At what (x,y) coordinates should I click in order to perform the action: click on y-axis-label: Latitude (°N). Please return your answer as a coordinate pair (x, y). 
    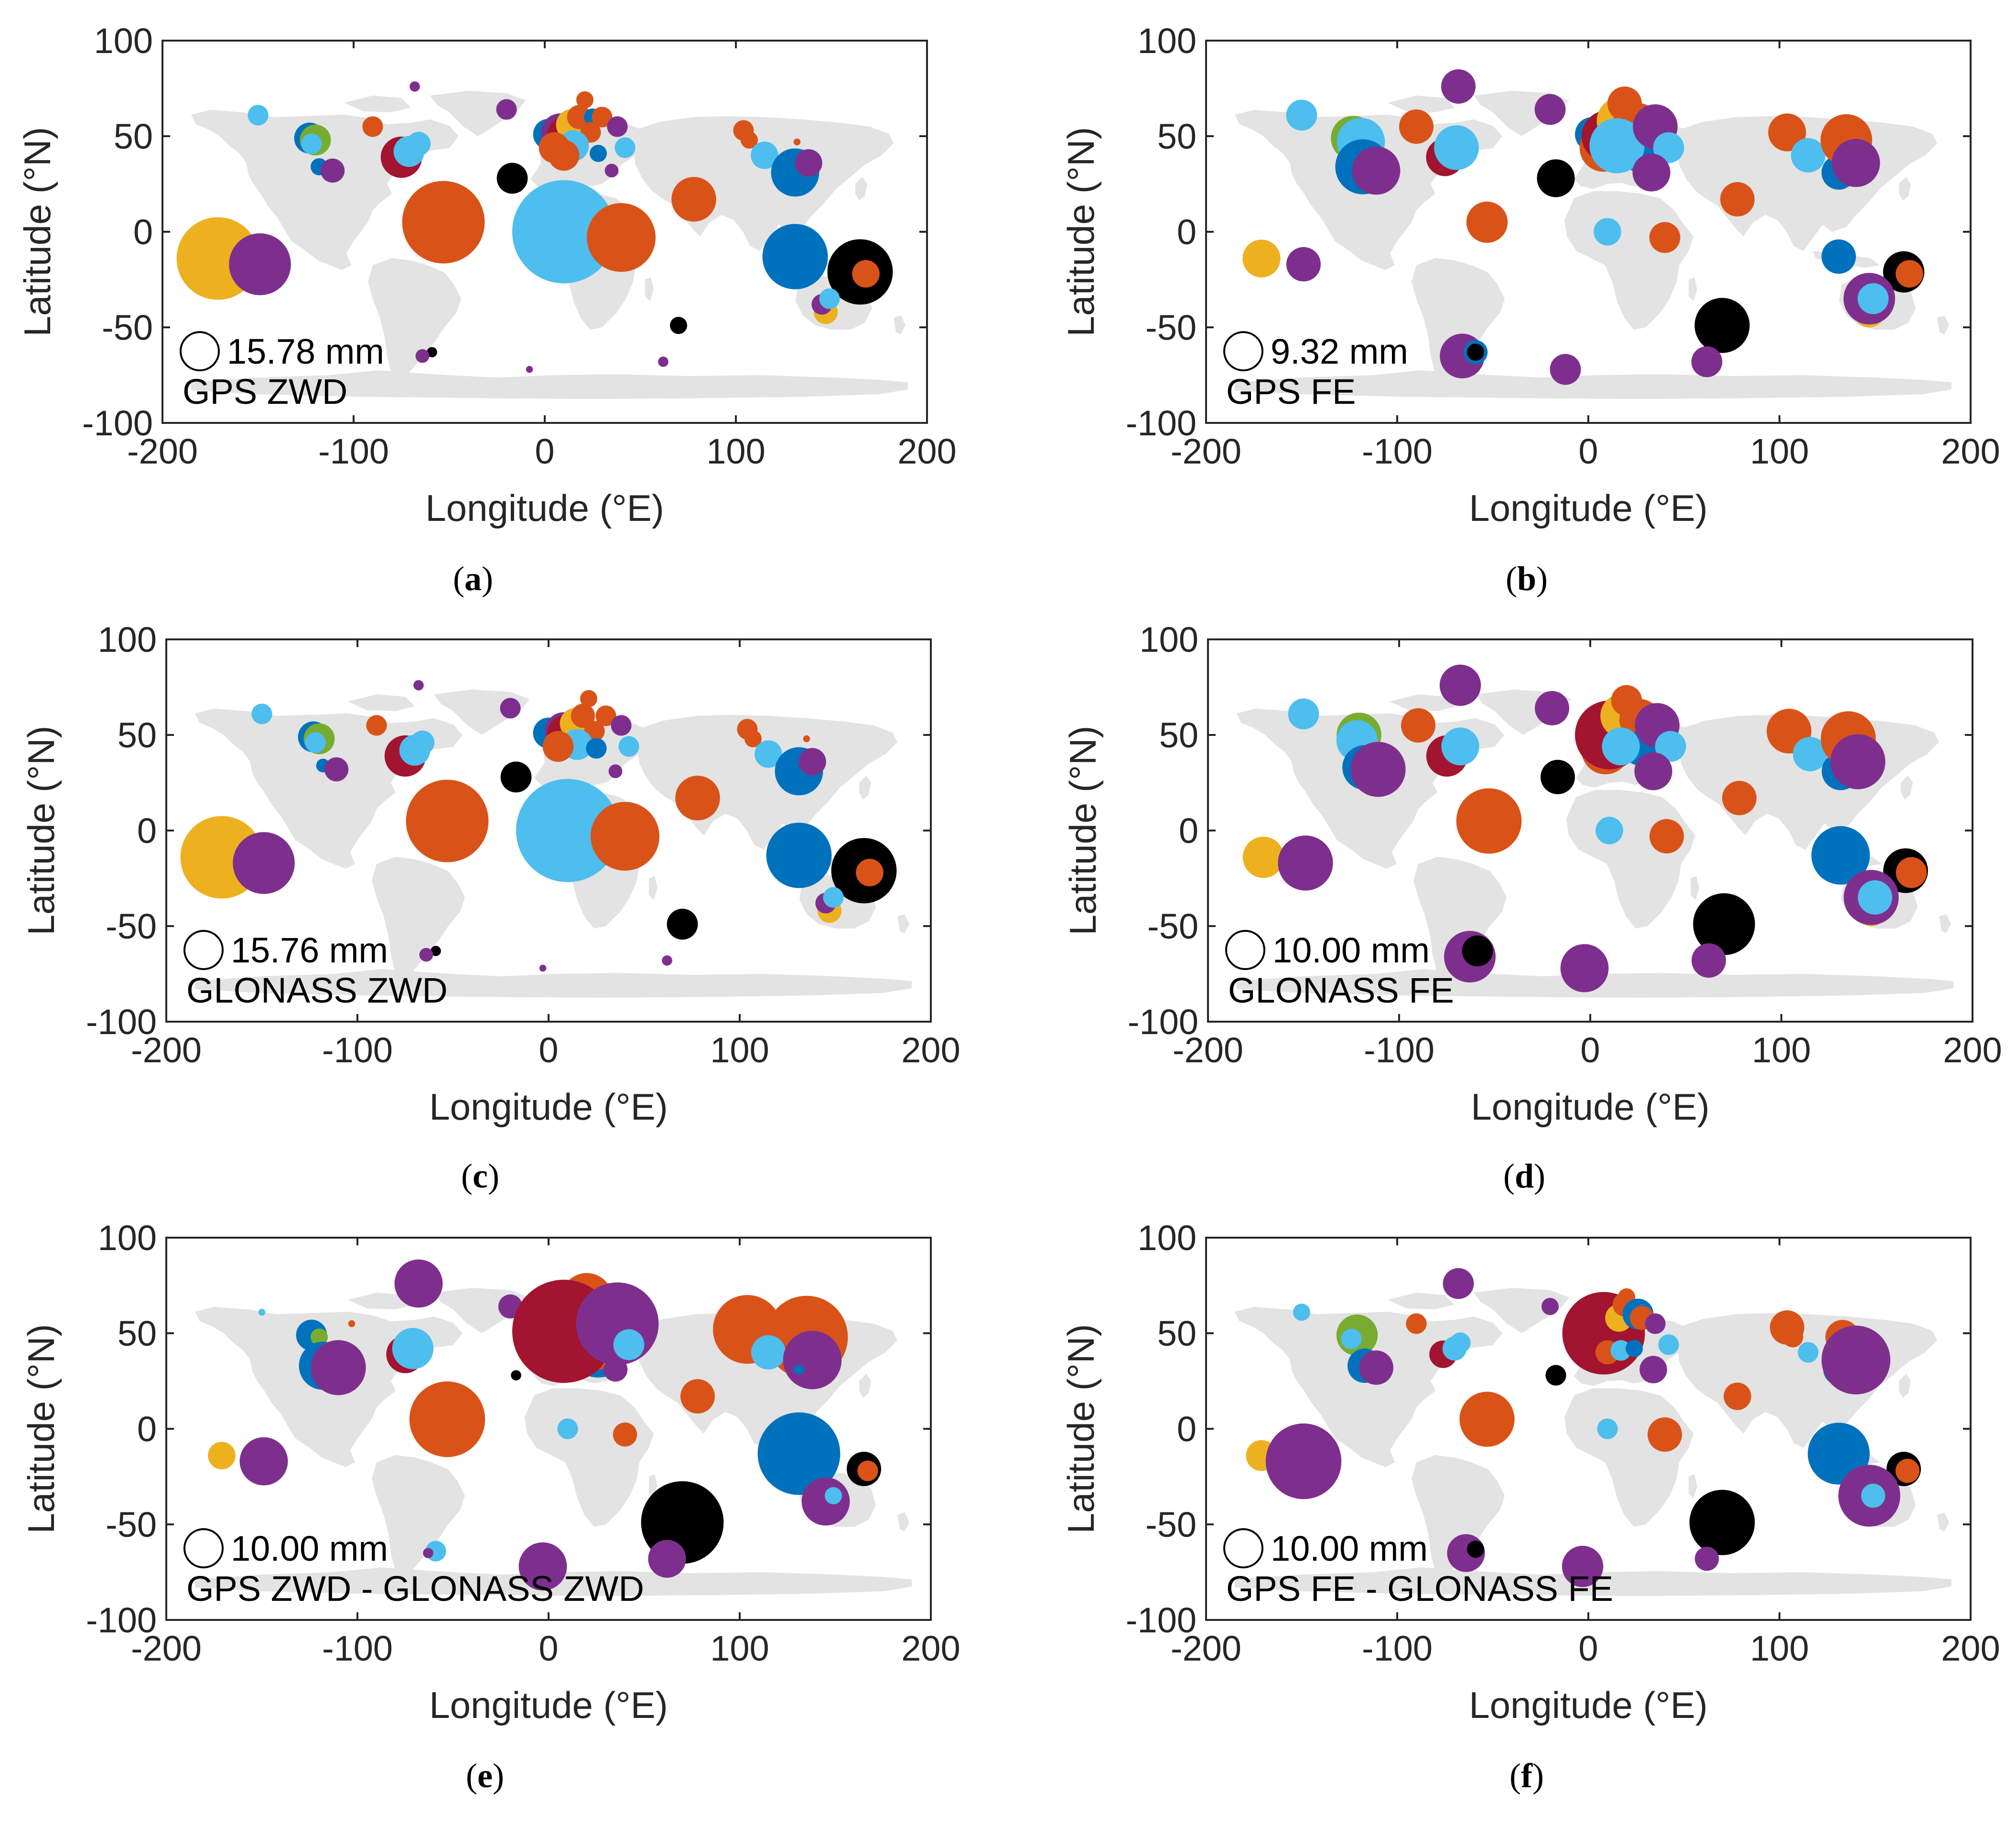
    Looking at the image, I should click on (37, 232).